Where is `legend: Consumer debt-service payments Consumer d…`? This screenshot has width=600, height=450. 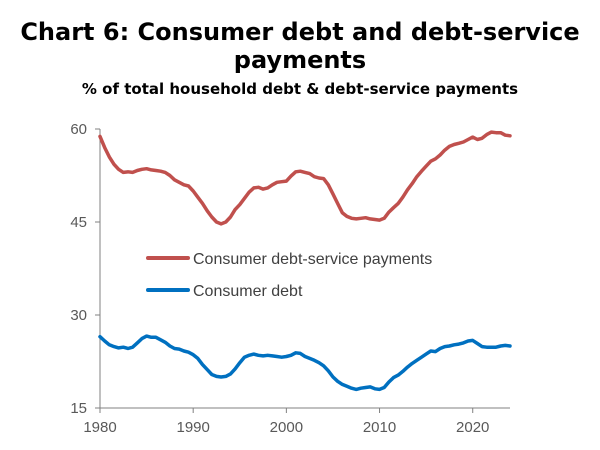 legend: Consumer debt-service payments Consumer d… is located at coordinates (289, 275).